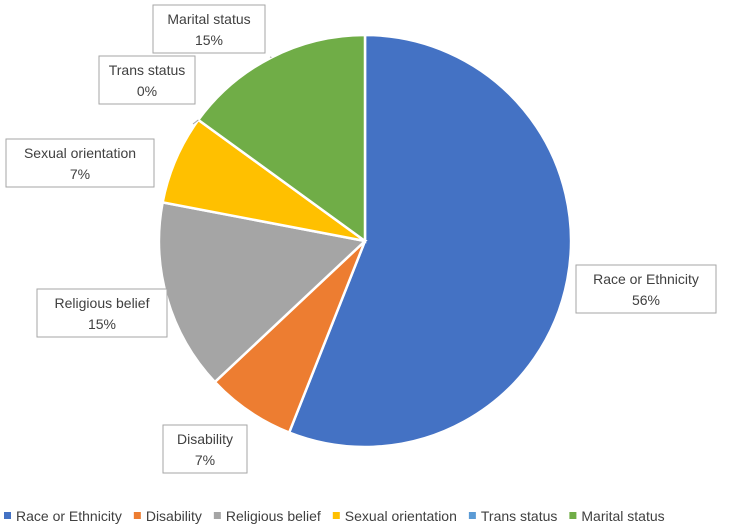 The width and height of the screenshot is (738, 531). I want to click on data-label-category: Sexual orientation, so click(80, 153).